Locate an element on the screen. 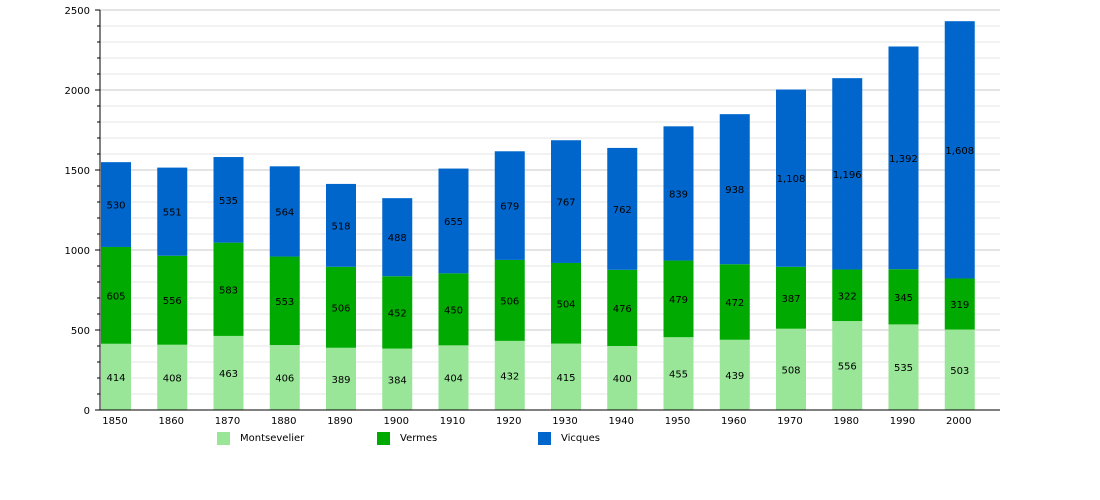 The image size is (1100, 500). data-label: 406 is located at coordinates (284, 379).